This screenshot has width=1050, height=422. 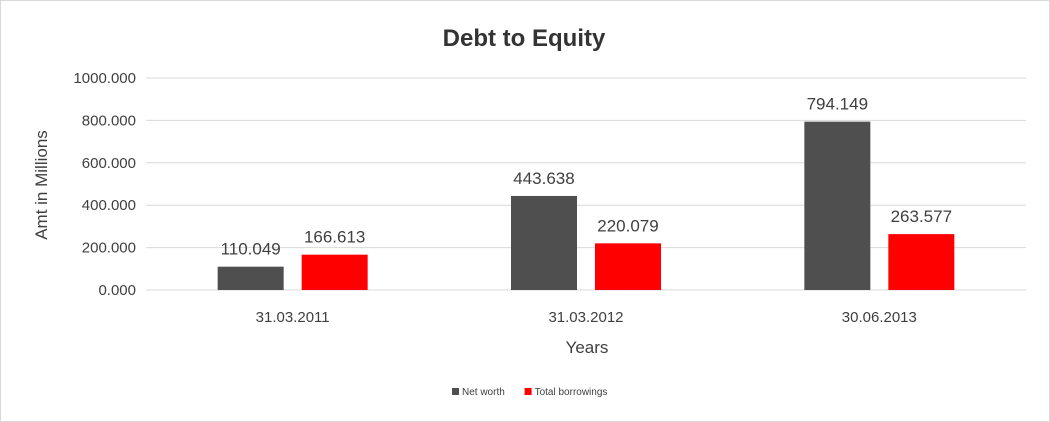 I want to click on y-tick-label: 600.000, so click(x=109, y=163).